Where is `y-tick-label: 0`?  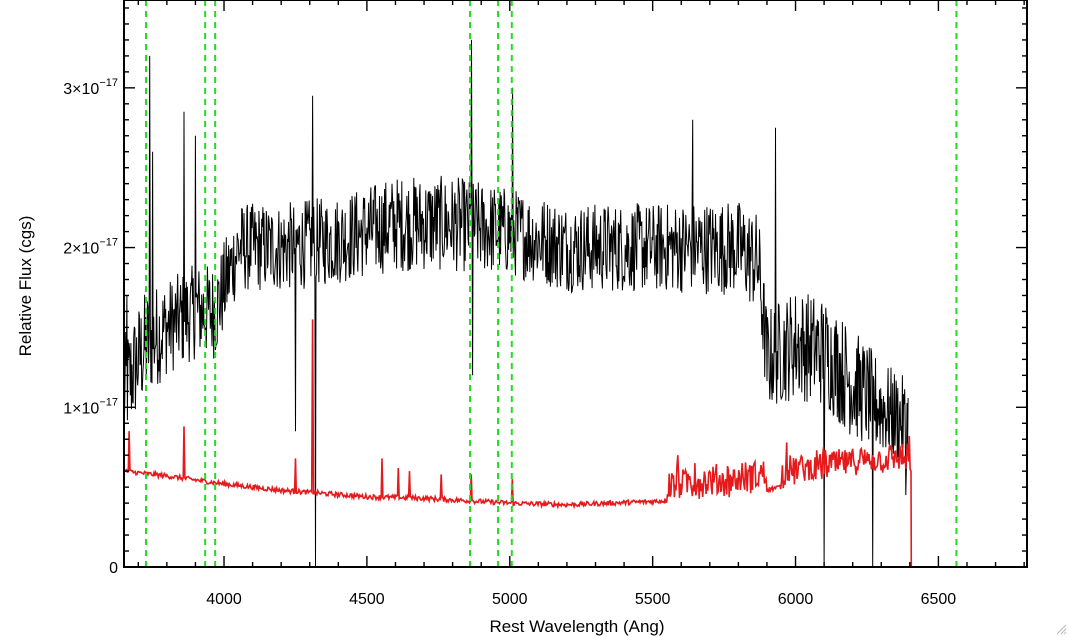
y-tick-label: 0 is located at coordinates (113, 568).